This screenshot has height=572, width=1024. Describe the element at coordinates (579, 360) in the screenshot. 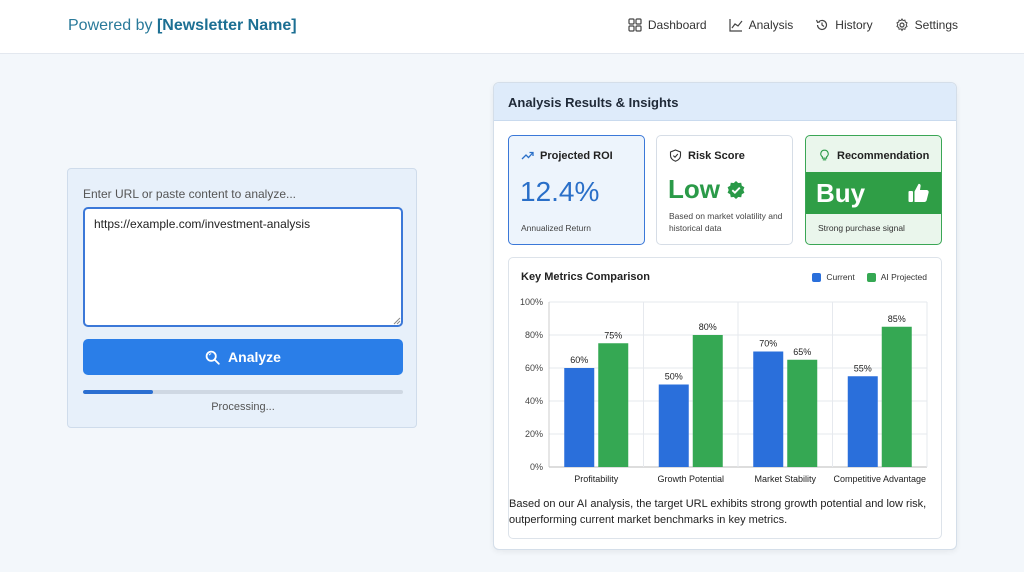

I see `data-label: 60%` at that location.